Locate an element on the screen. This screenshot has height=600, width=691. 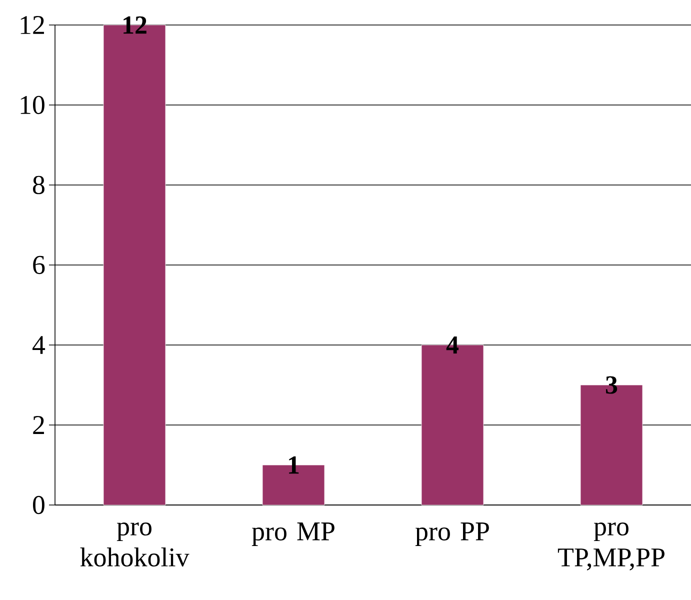
y-tick-label: 4 is located at coordinates (39, 345).